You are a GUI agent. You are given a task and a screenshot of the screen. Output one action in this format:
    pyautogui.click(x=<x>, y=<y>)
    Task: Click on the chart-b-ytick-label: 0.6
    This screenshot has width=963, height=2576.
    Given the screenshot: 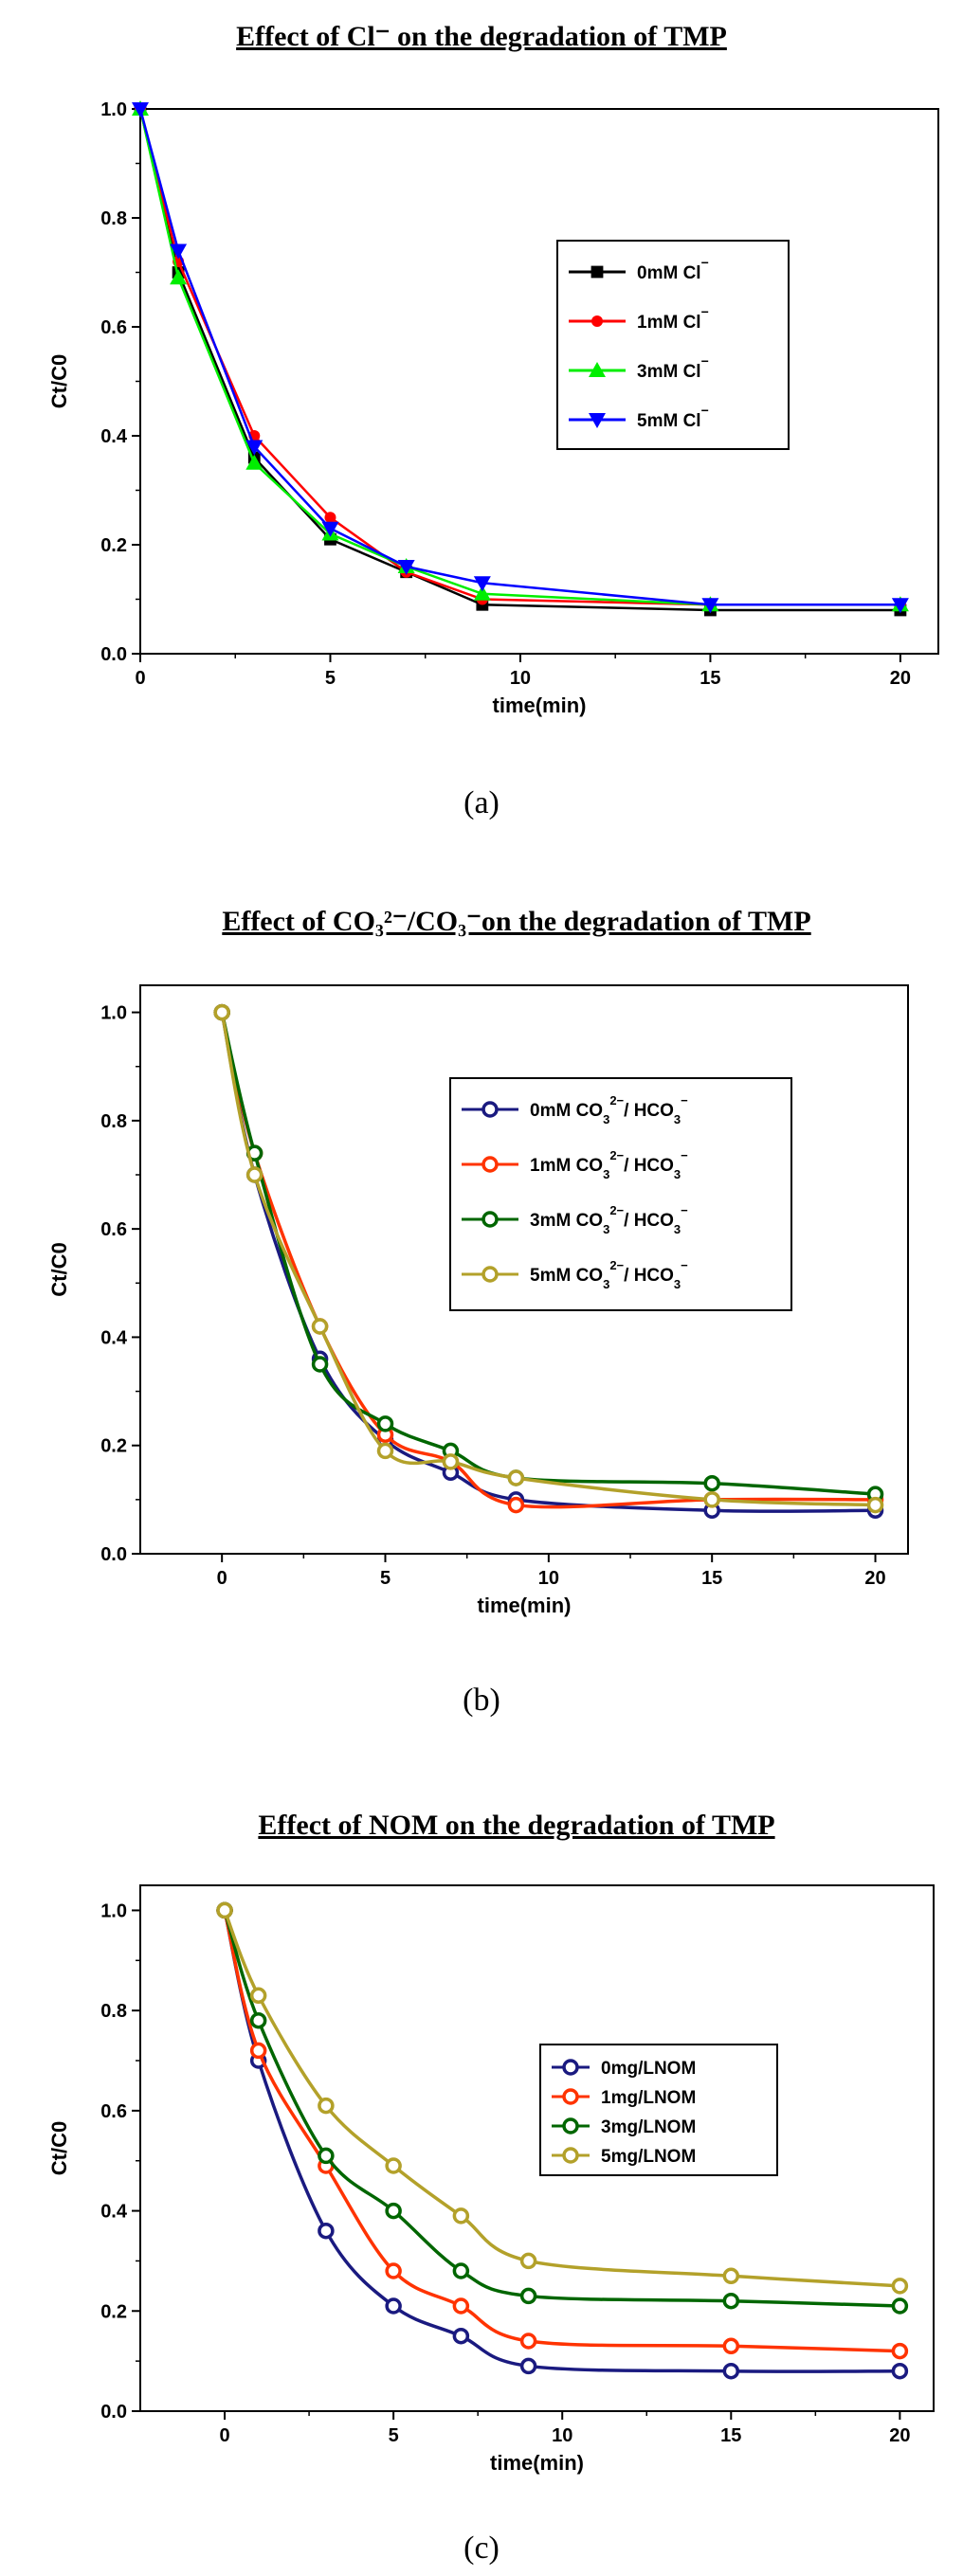 What is the action you would take?
    pyautogui.click(x=113, y=1229)
    